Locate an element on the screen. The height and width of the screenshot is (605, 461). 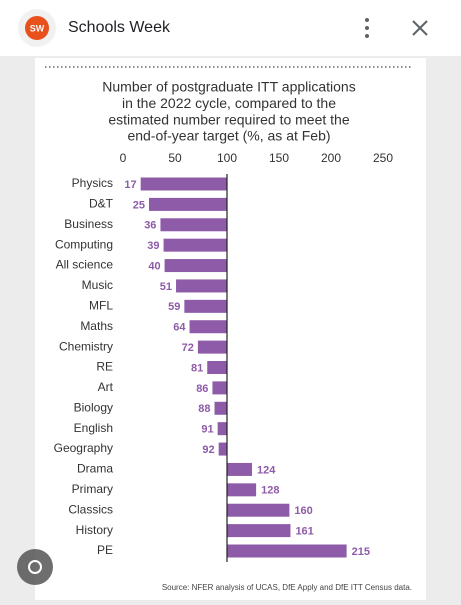
value-label: 17 is located at coordinates (130, 185).